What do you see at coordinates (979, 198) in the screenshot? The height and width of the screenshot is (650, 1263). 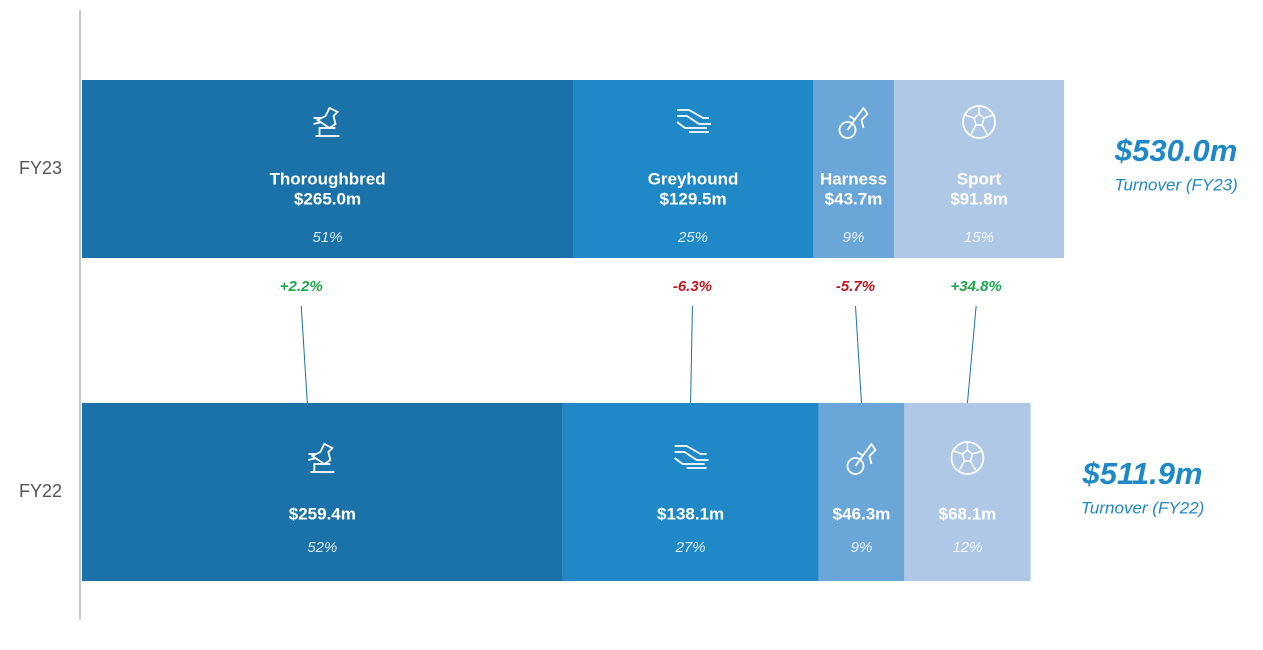 I see `segment-value: $91.8m` at bounding box center [979, 198].